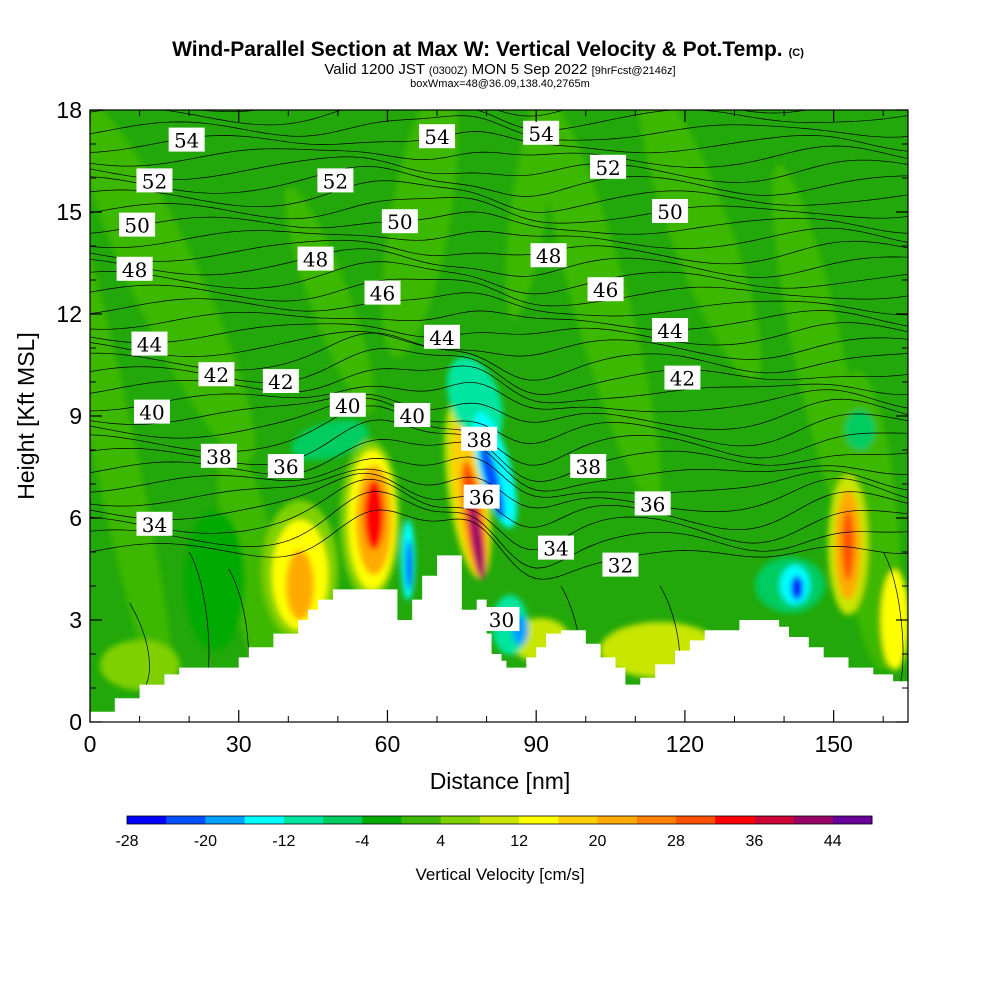 This screenshot has height=1000, width=1000. I want to click on colorbar-tick-label: -4, so click(362, 841).